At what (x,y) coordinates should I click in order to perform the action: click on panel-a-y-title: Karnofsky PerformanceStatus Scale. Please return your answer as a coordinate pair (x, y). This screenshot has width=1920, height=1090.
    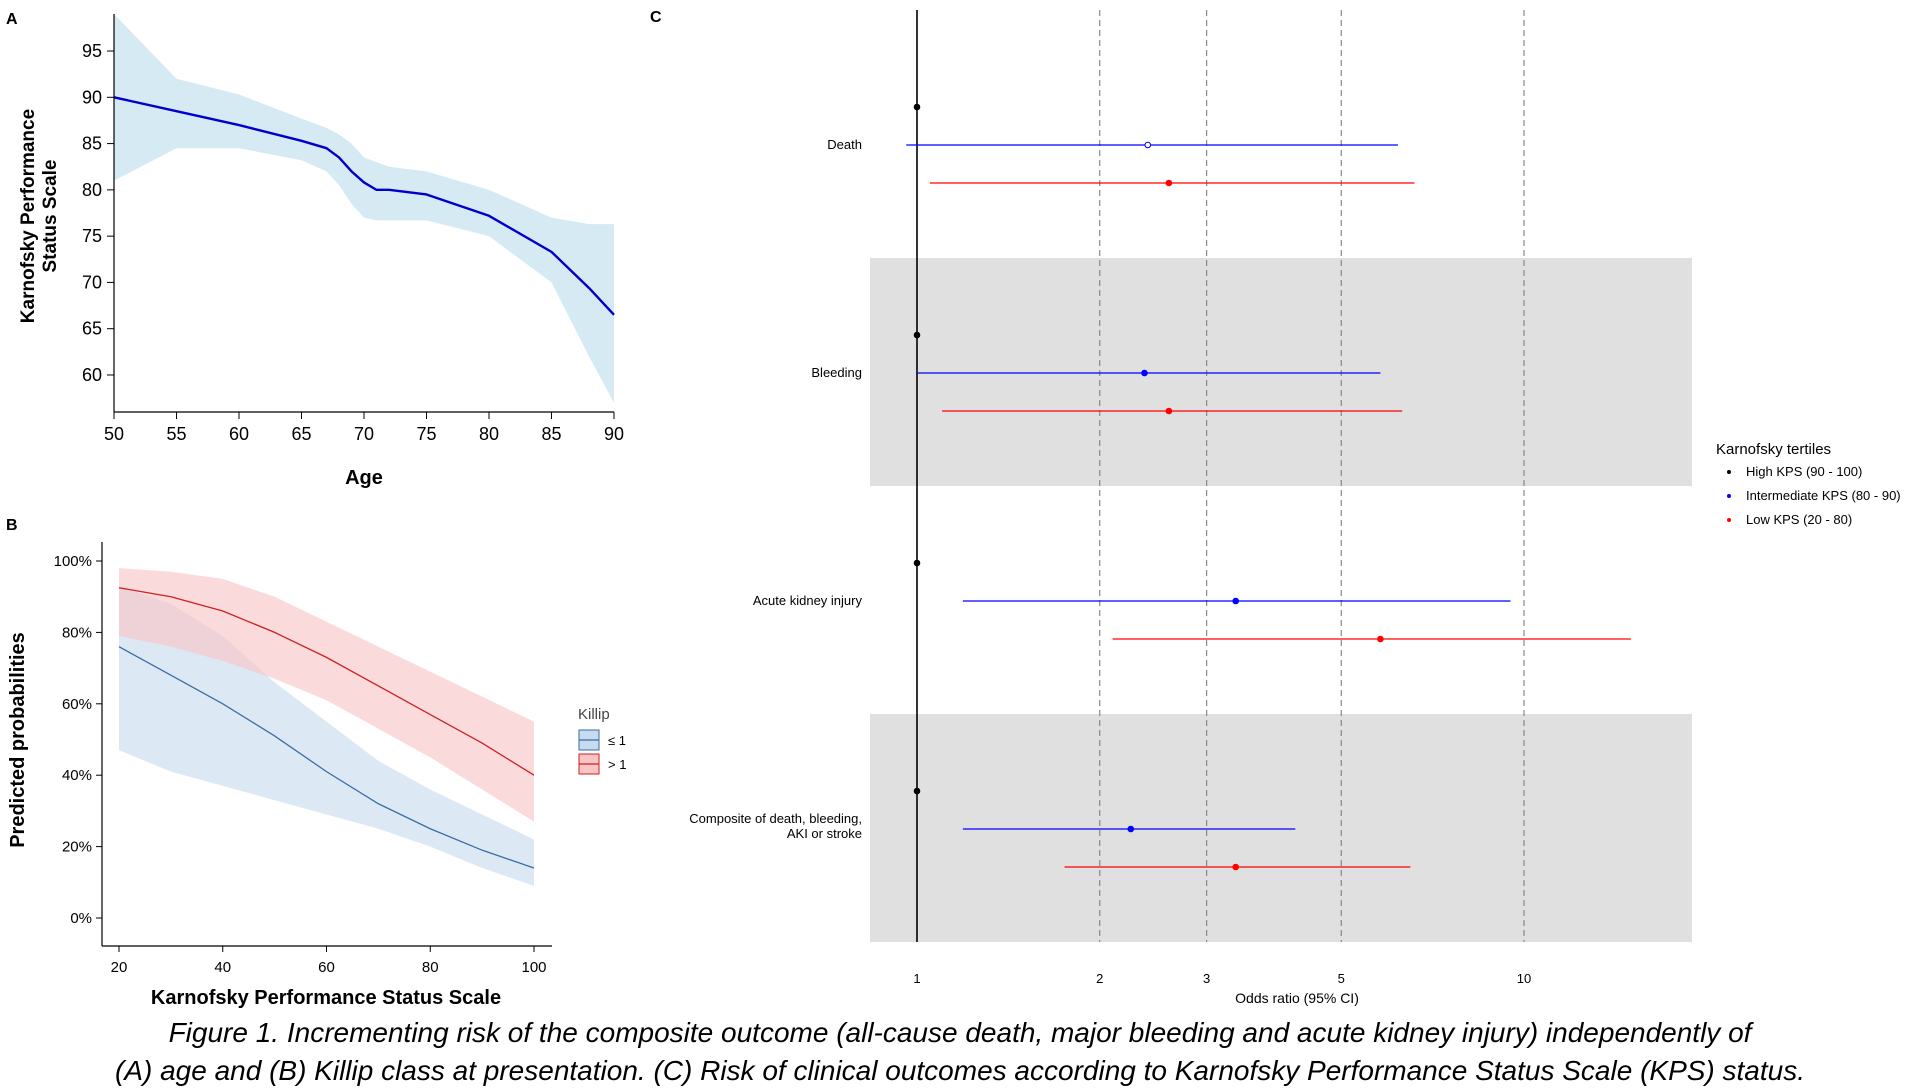
    Looking at the image, I should click on (39, 216).